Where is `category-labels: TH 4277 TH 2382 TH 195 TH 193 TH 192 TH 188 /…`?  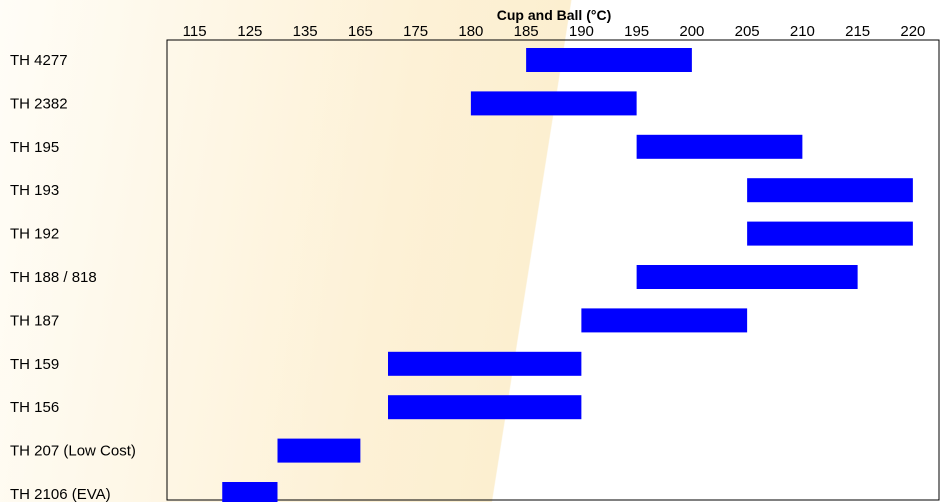
category-labels: TH 4277 TH 2382 TH 195 TH 193 TH 192 TH 188 /… is located at coordinates (73, 277).